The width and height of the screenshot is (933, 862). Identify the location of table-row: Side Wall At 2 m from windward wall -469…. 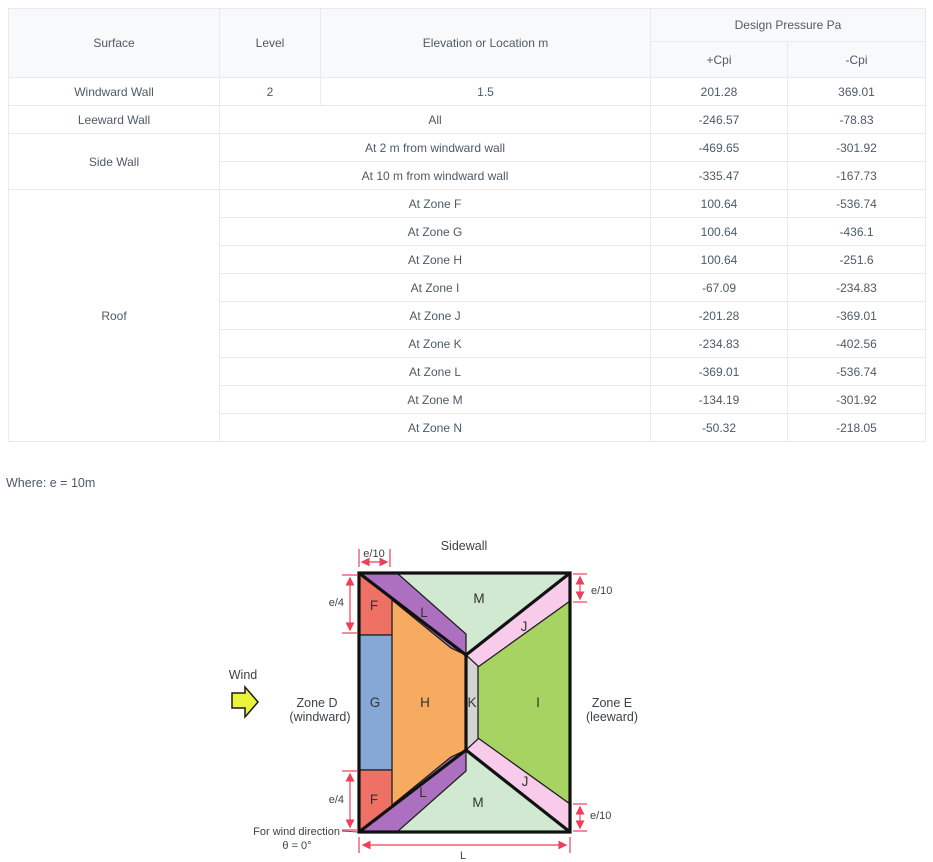
(467, 161).